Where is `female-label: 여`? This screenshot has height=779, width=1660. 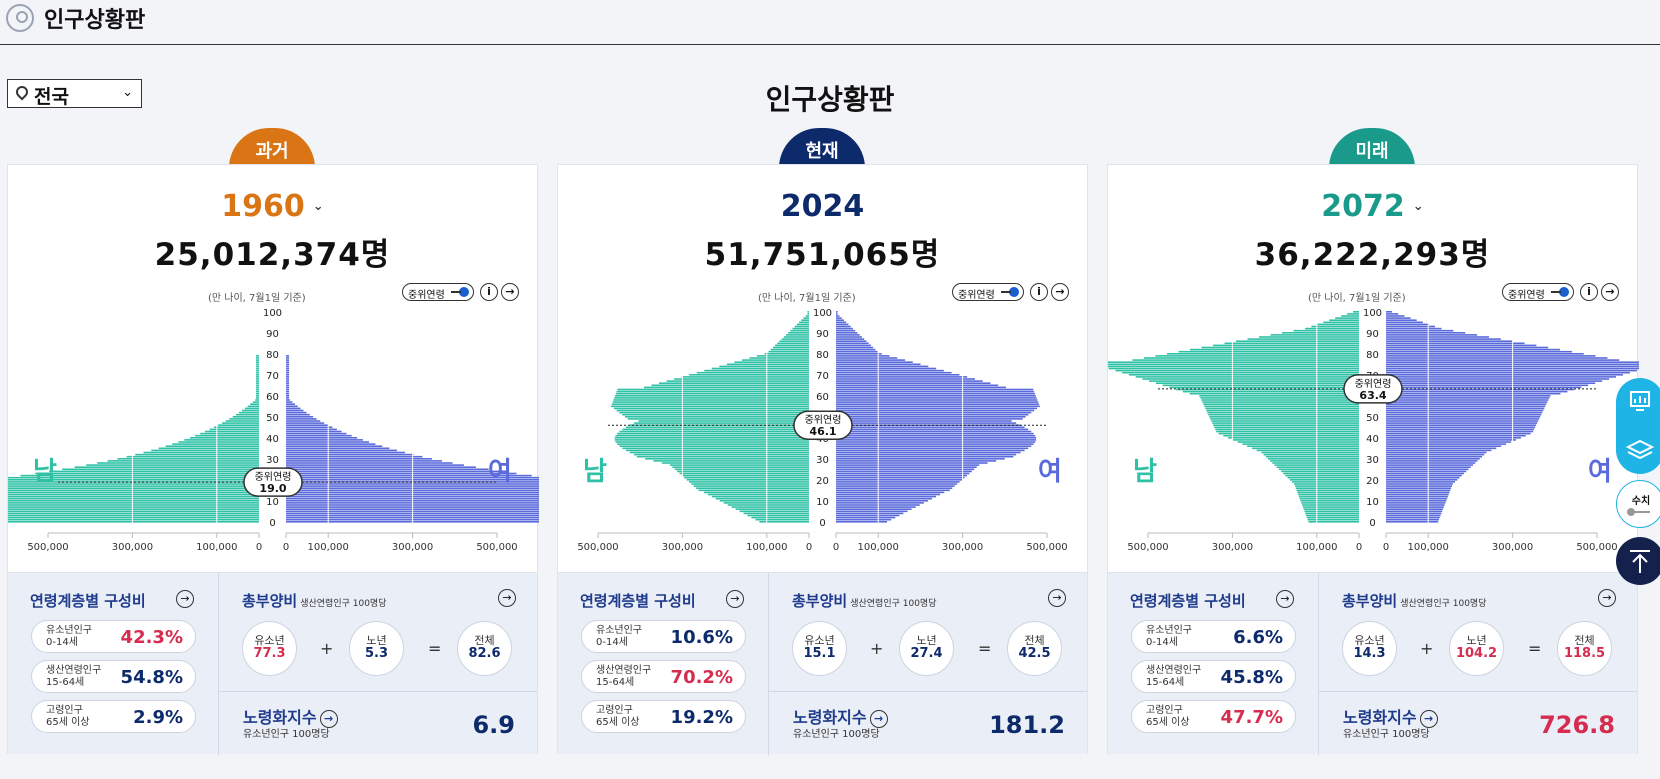
female-label: 여 is located at coordinates (500, 472).